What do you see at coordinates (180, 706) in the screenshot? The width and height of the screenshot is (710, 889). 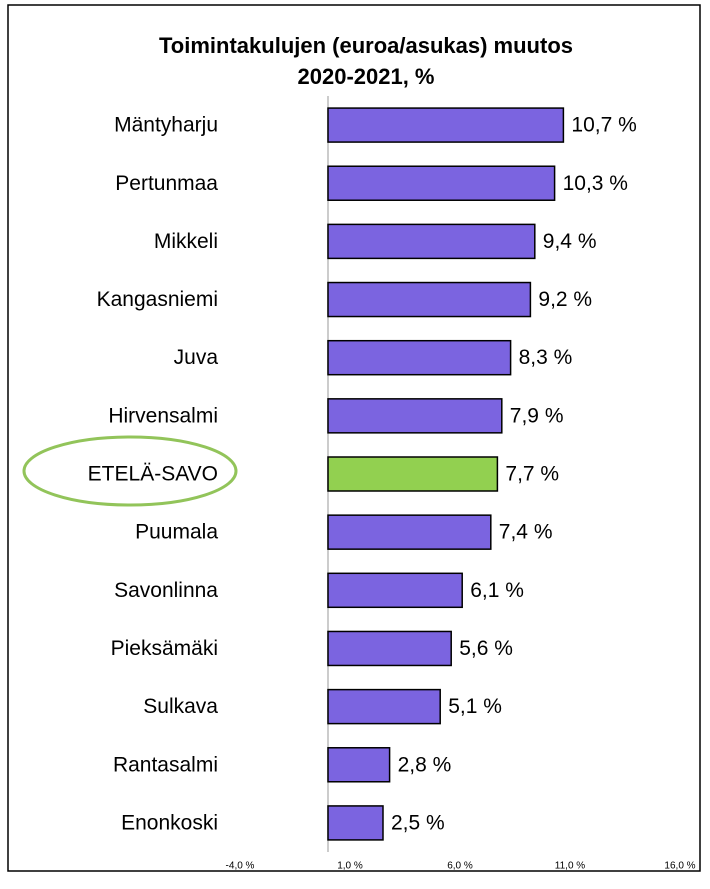 I see `y-tick-label: Sulkava` at bounding box center [180, 706].